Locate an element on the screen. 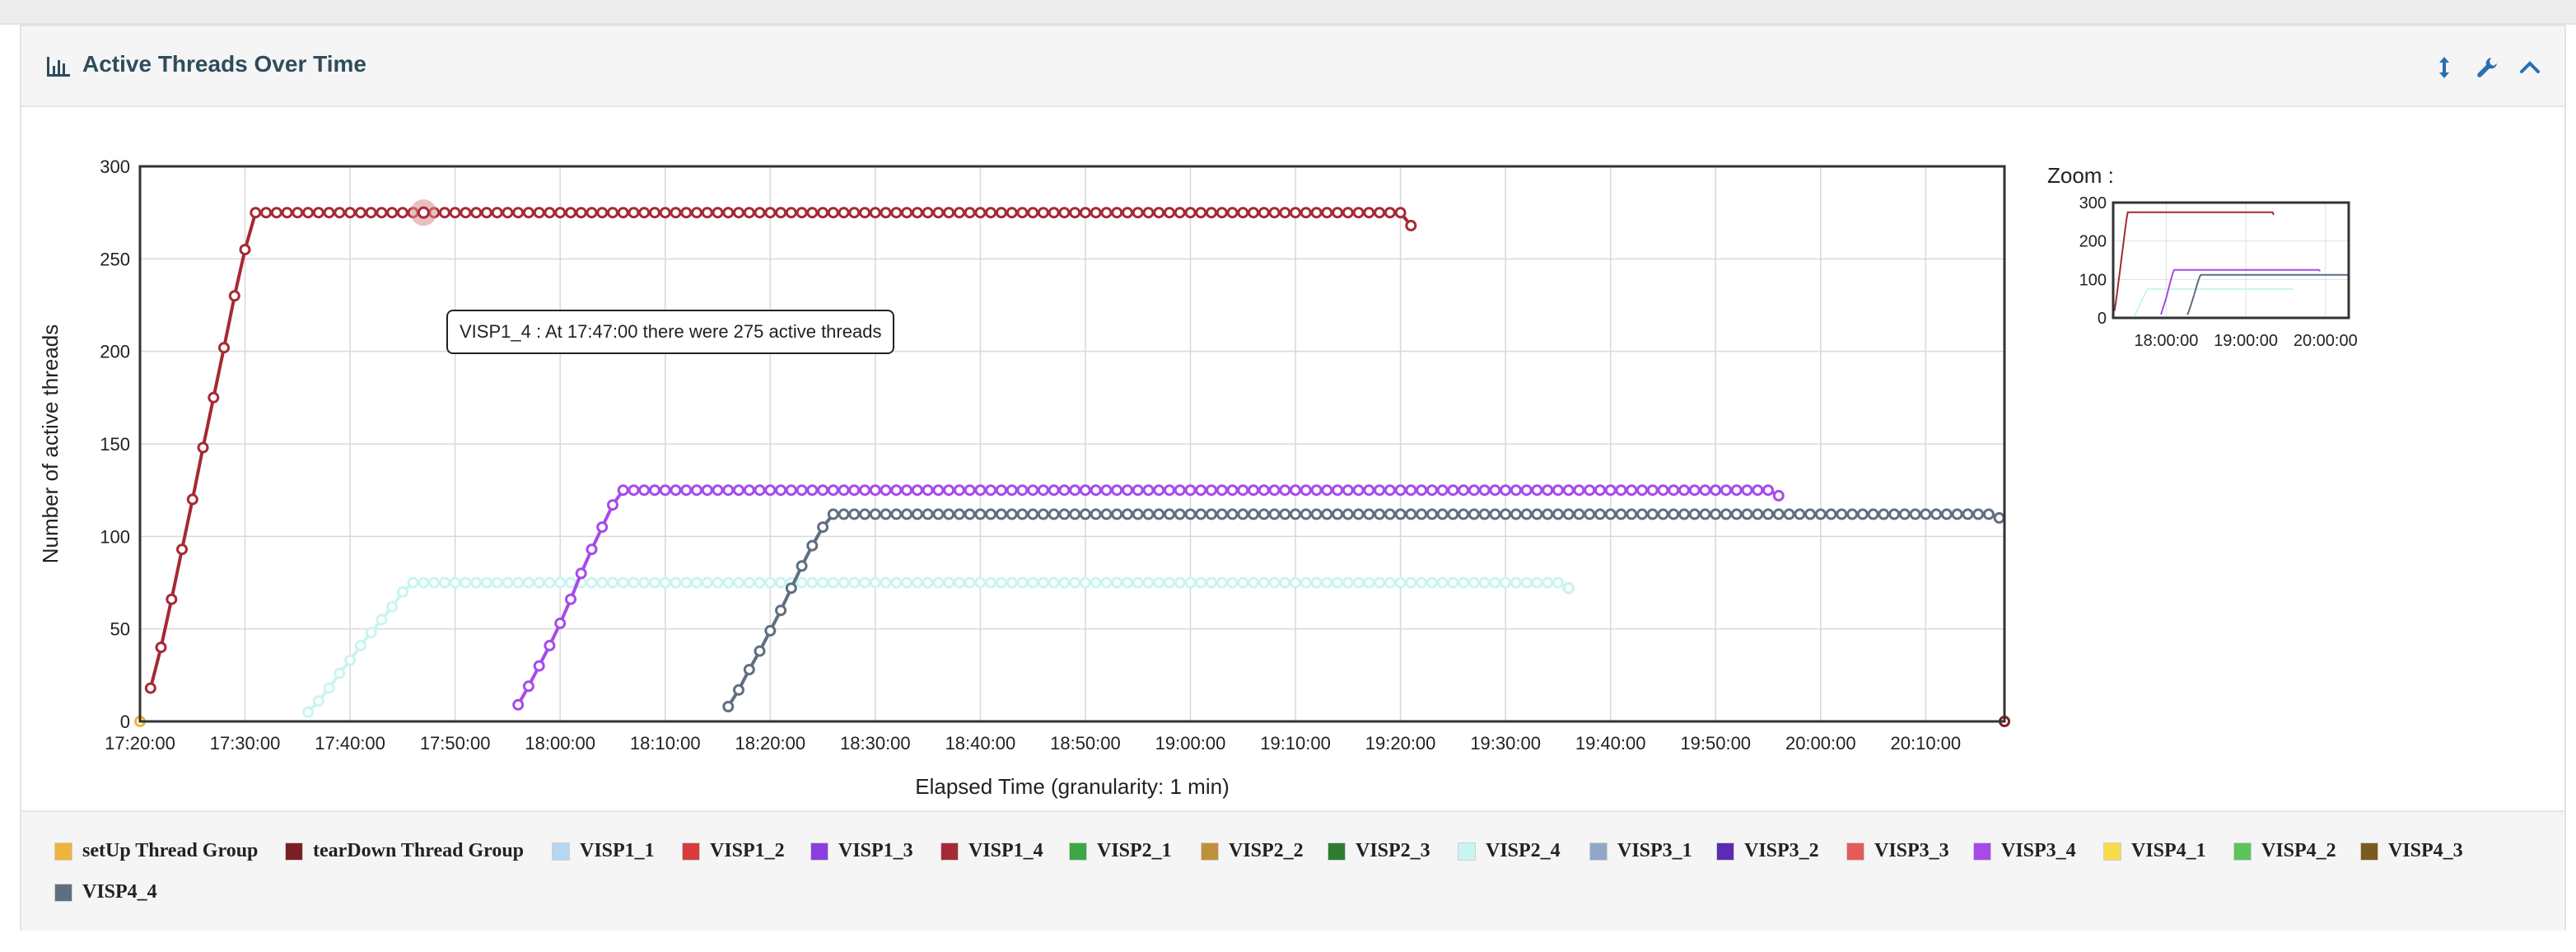  chevron-up-icon is located at coordinates (2530, 67).